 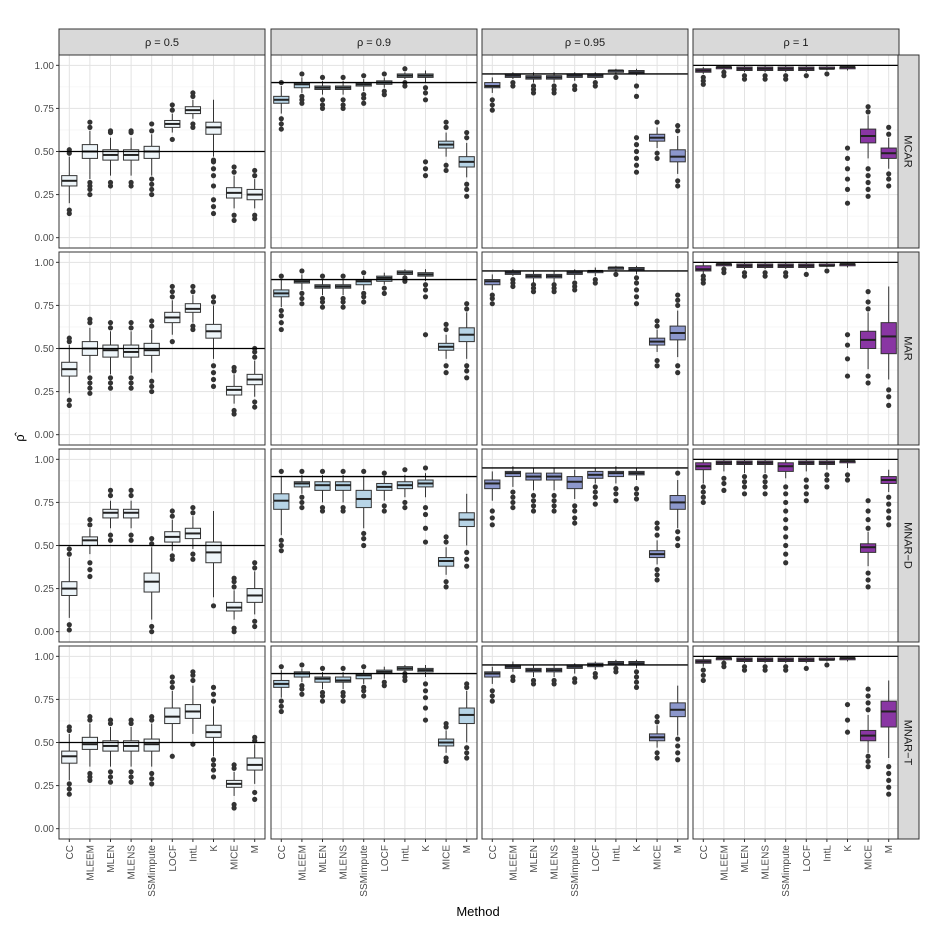 What do you see at coordinates (704, 852) in the screenshot?
I see `x-tick-label: CC` at bounding box center [704, 852].